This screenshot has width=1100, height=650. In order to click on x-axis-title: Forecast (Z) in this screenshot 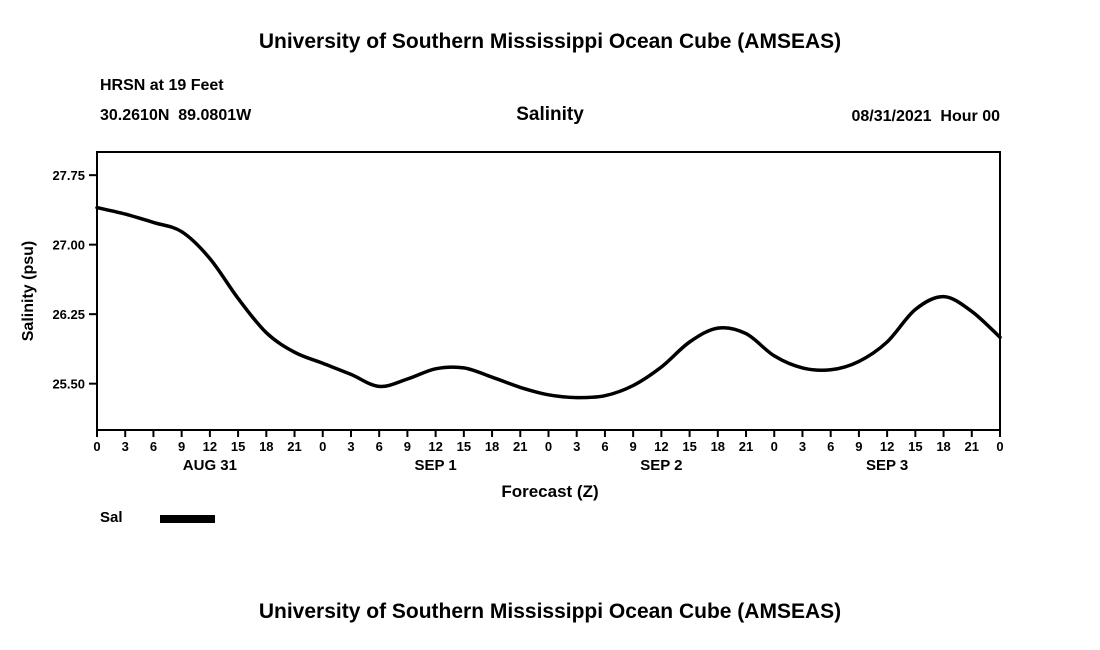, I will do `click(550, 491)`.